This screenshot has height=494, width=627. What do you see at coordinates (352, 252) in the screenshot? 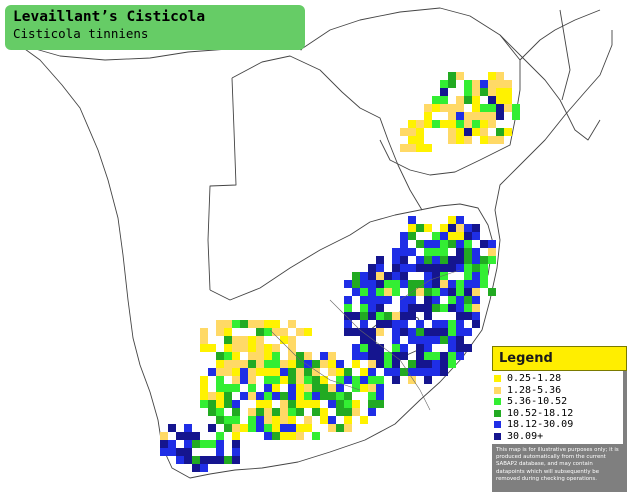
I see `south-africa-north` at bounding box center [352, 252].